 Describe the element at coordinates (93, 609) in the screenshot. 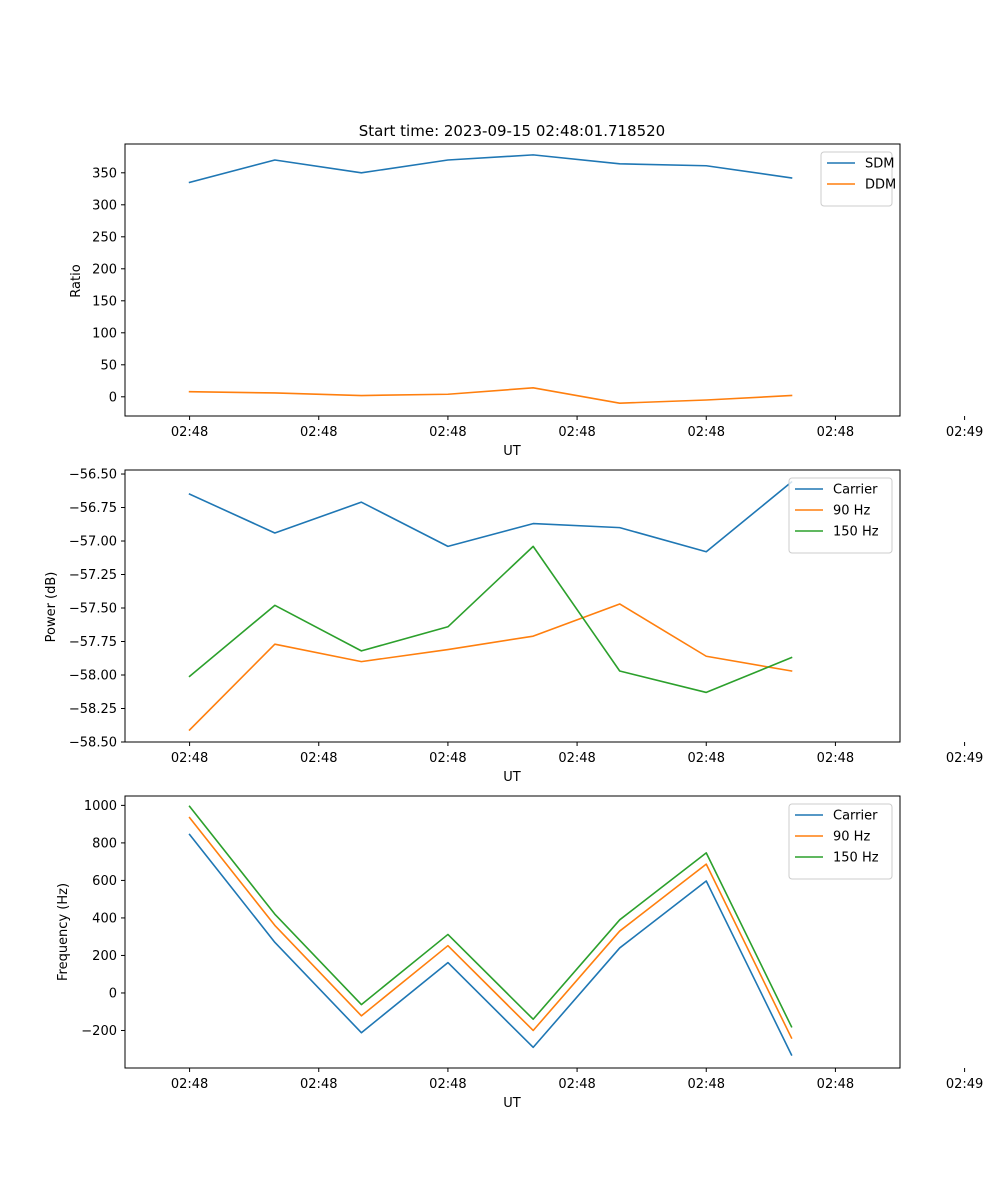

I see `y-tick-label: −57.50` at that location.